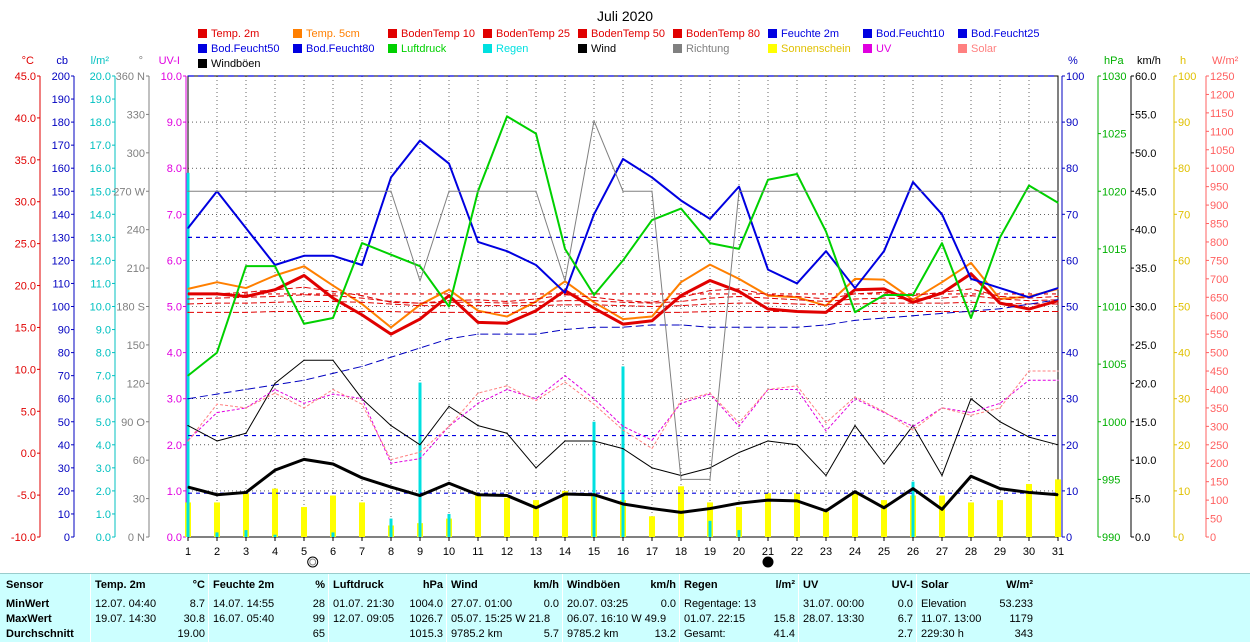 The image size is (1250, 642). Describe the element at coordinates (67, 538) in the screenshot. I see `axis-tick-label-cb: 0` at that location.